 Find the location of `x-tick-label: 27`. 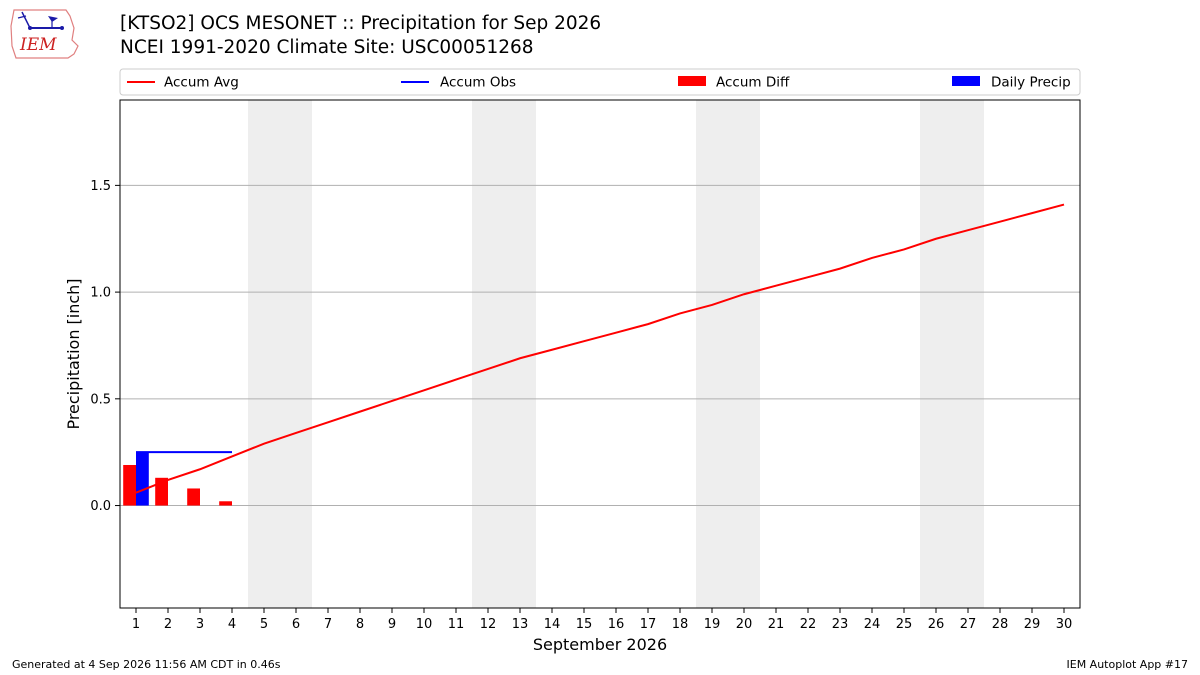

x-tick-label: 27 is located at coordinates (968, 624).